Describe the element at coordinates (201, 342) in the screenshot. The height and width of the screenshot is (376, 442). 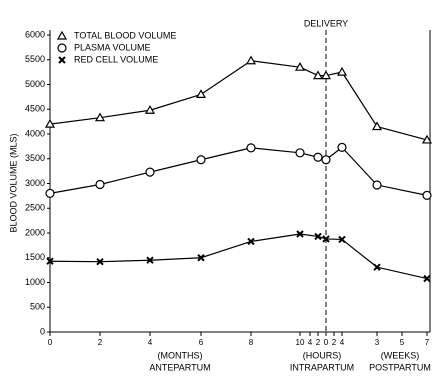
I see `x-tick-label: 6` at that location.